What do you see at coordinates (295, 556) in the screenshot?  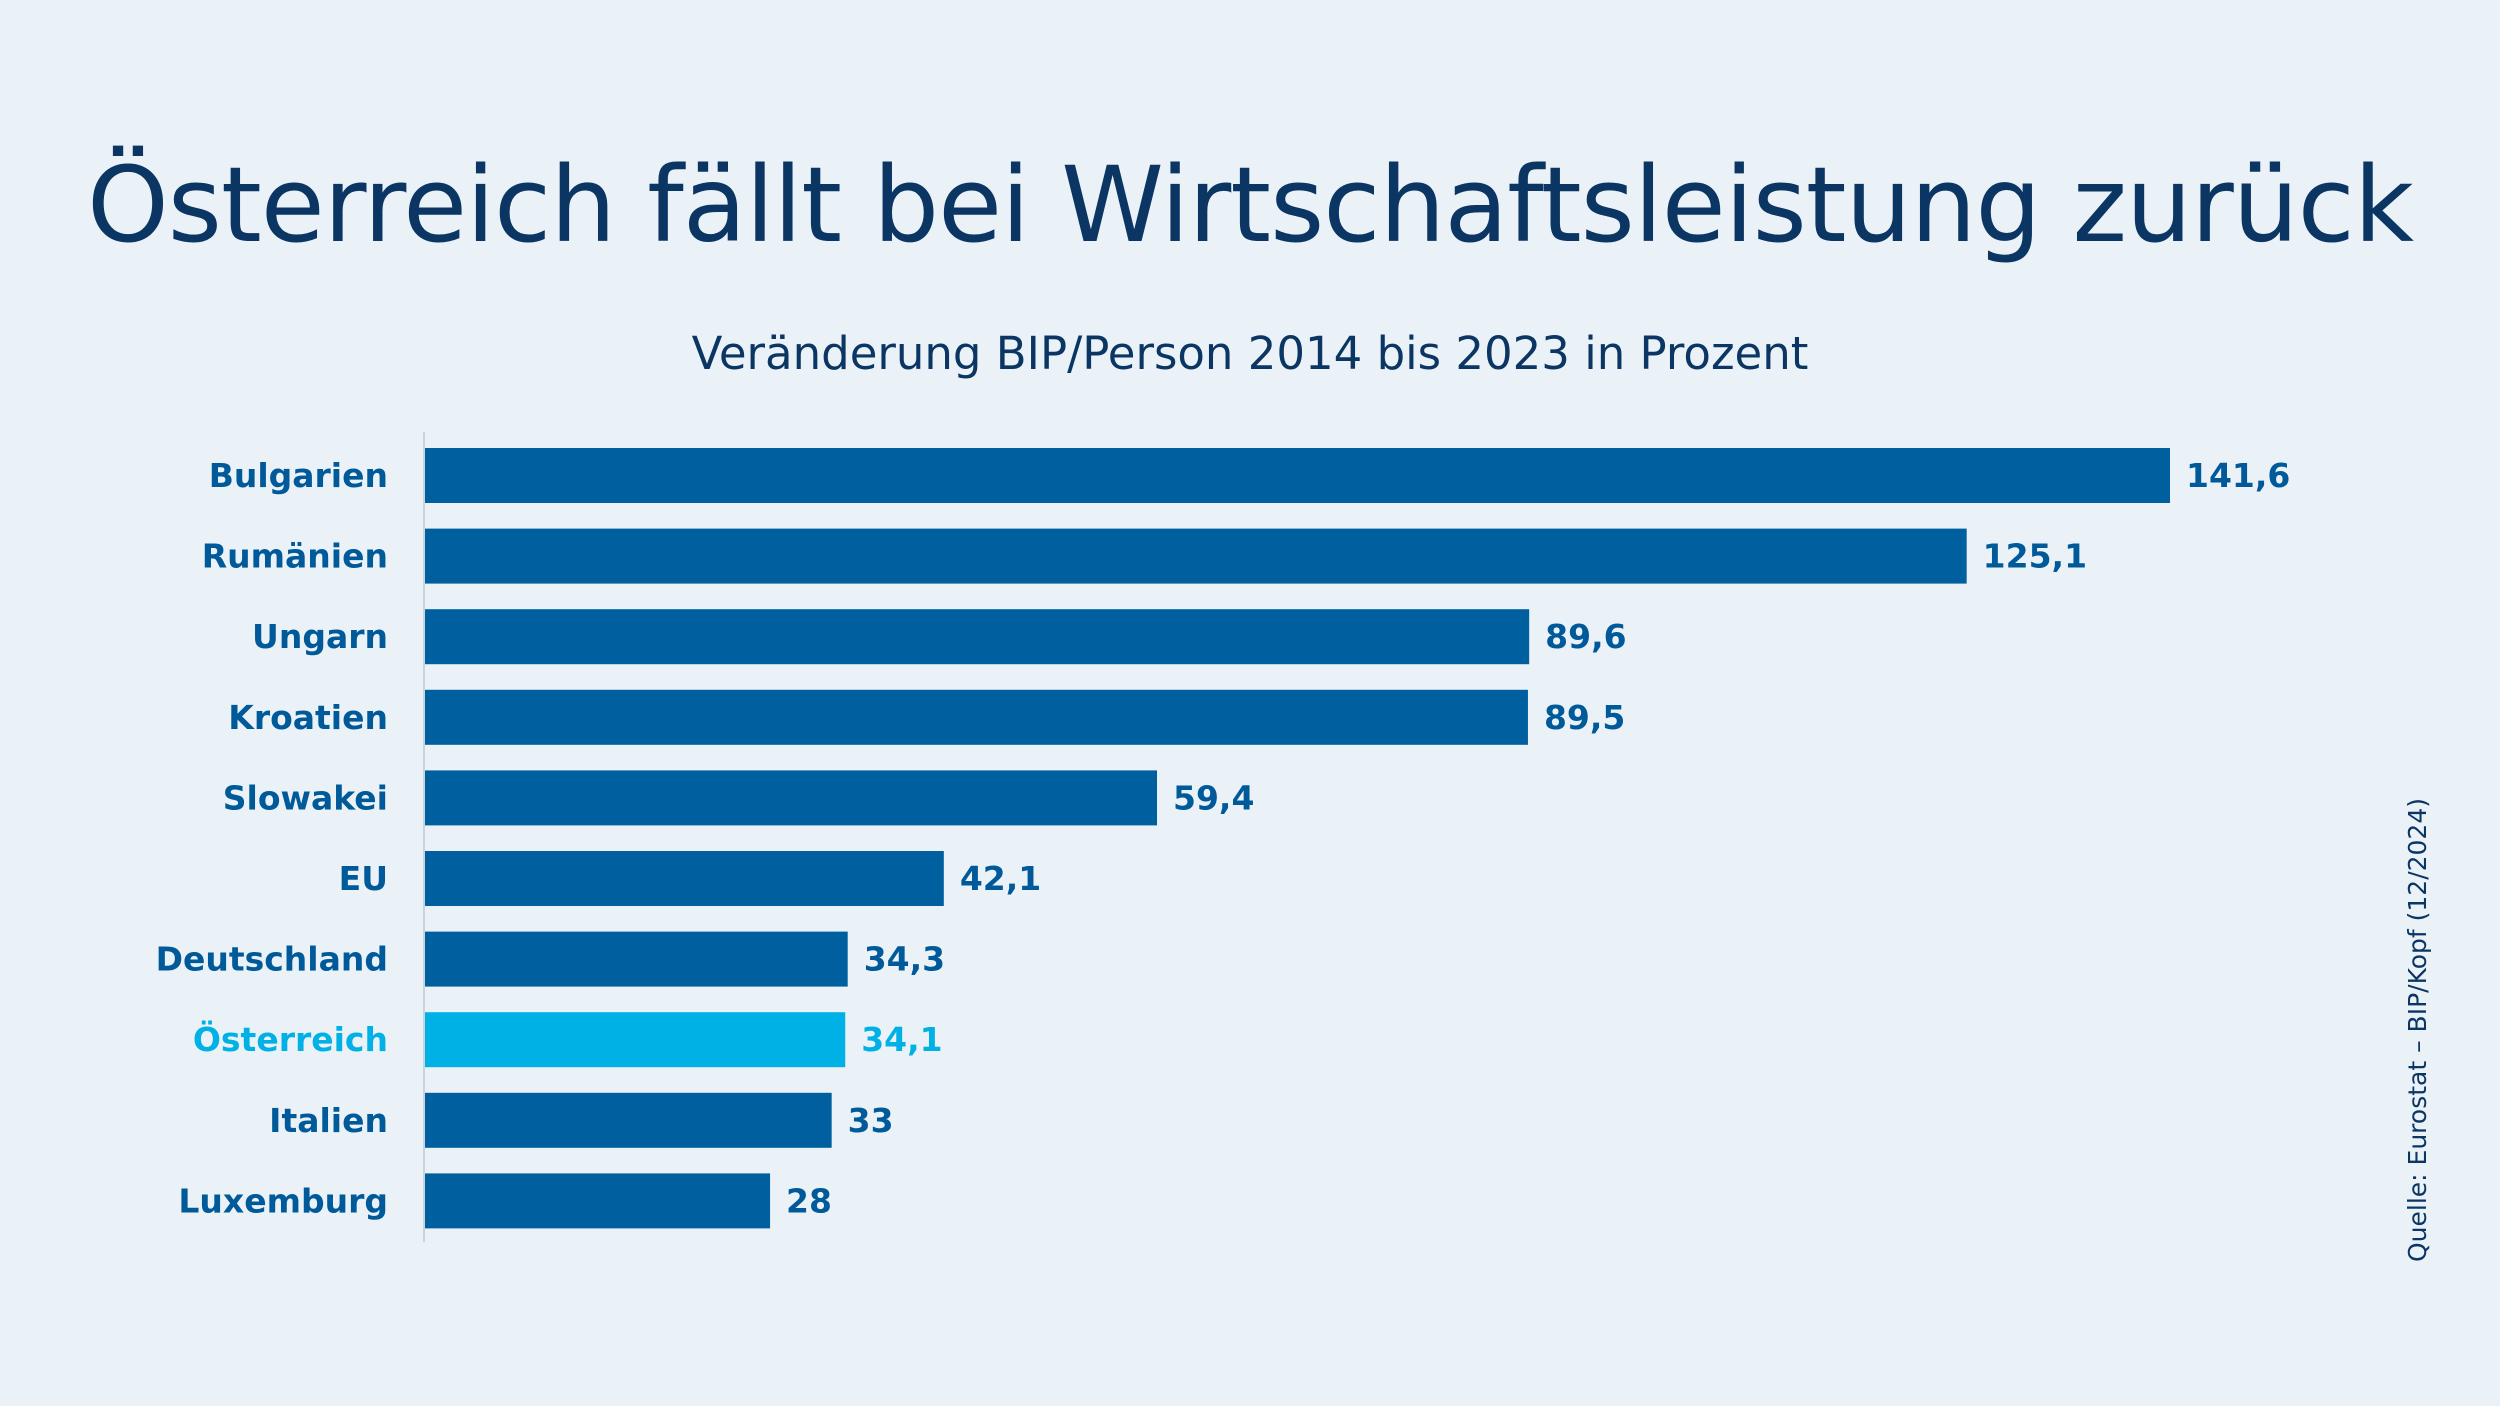 I see `category-label-1: Rumänien` at bounding box center [295, 556].